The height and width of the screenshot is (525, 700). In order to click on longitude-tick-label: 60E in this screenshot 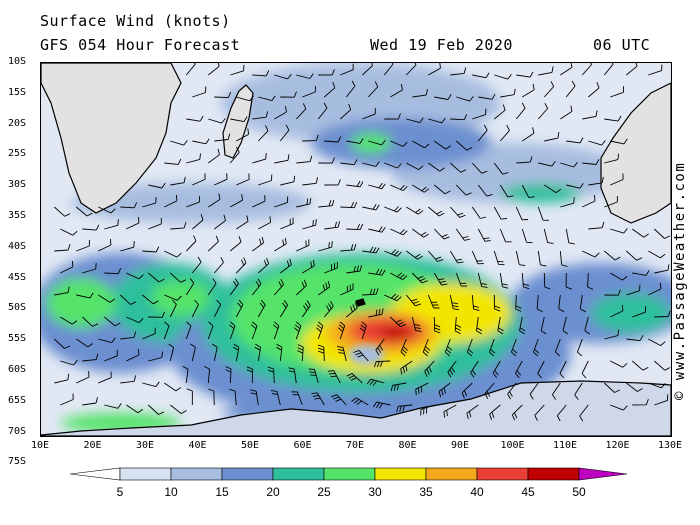, I will do `click(302, 445)`.